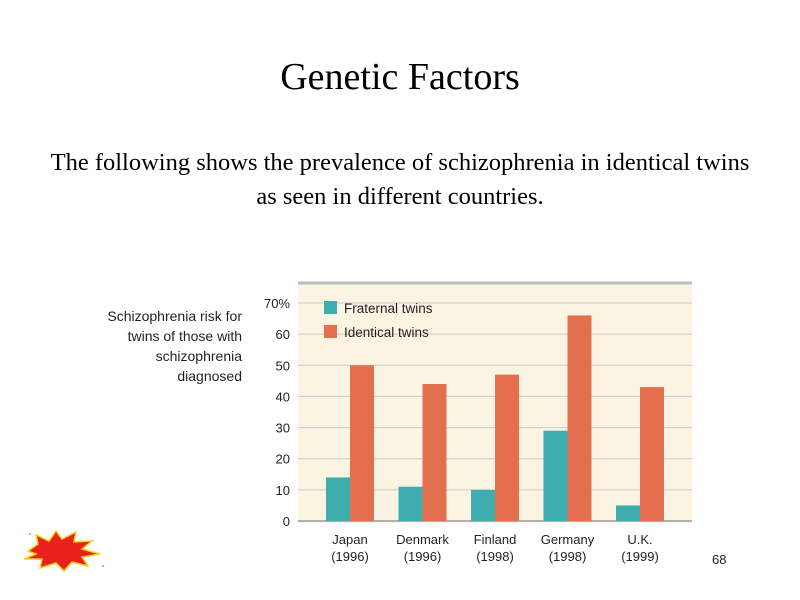 This screenshot has height=600, width=800. I want to click on y-tick-label: 10, so click(283, 490).